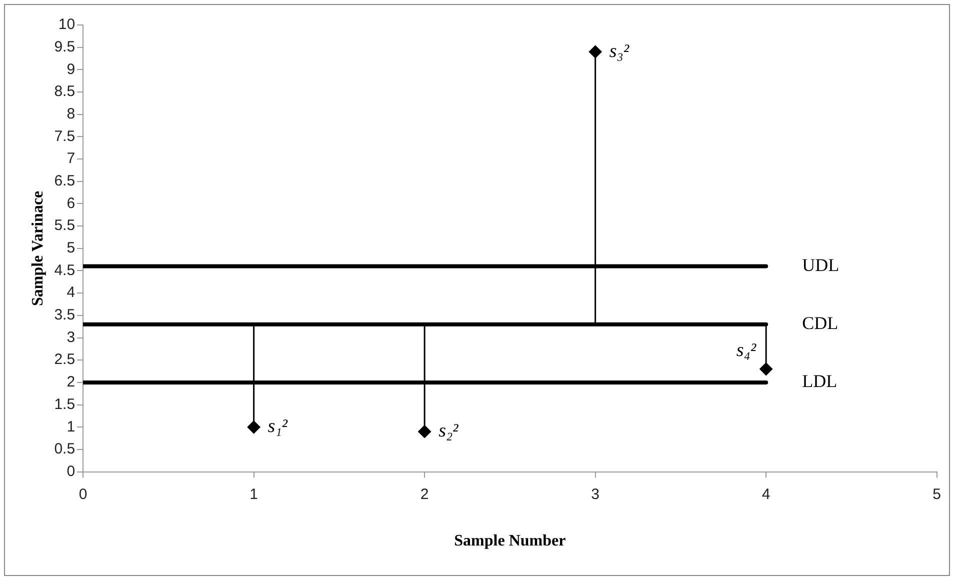 This screenshot has height=582, width=956. What do you see at coordinates (65, 404) in the screenshot?
I see `y-tick-label: 1.5` at bounding box center [65, 404].